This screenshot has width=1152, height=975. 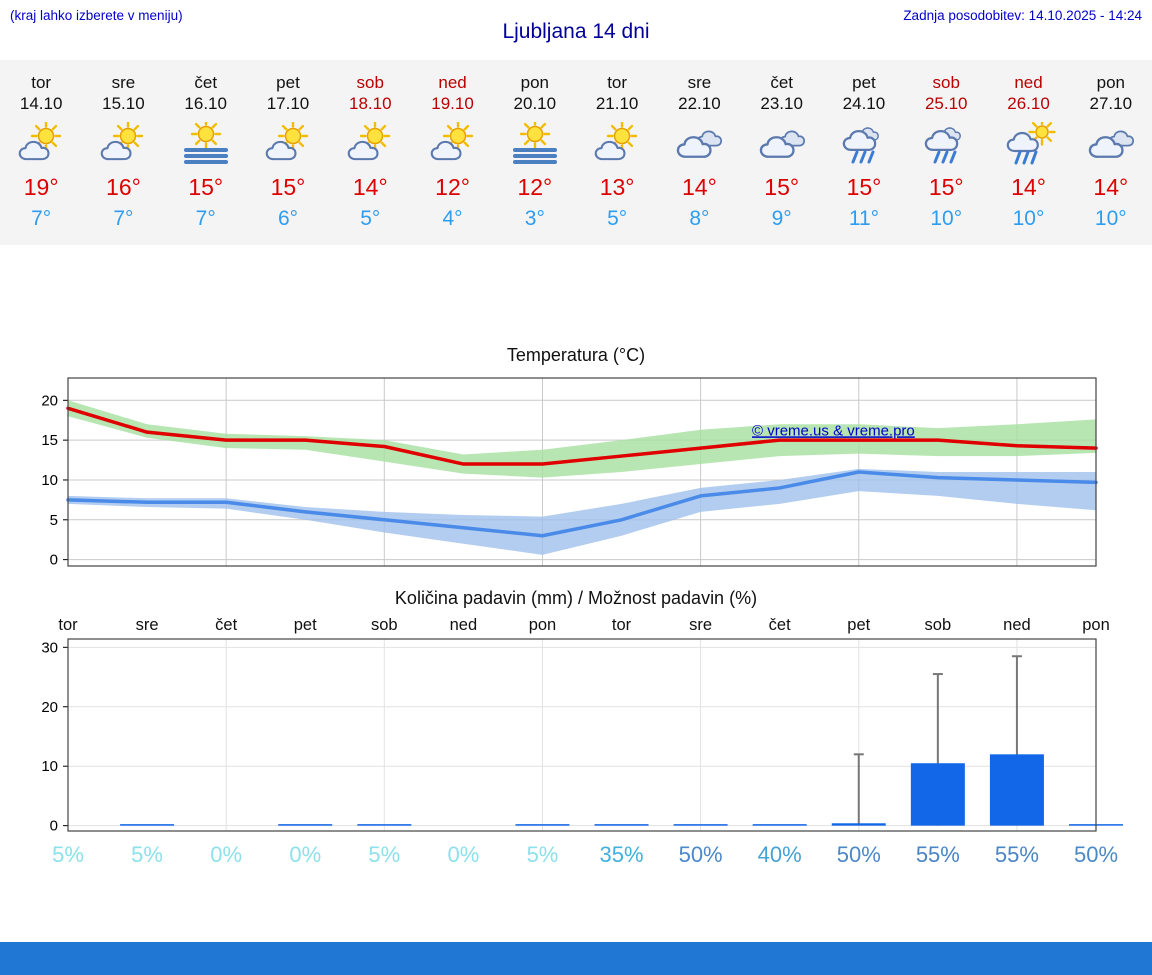 What do you see at coordinates (1096, 625) in the screenshot?
I see `precip-day-label: pon` at bounding box center [1096, 625].